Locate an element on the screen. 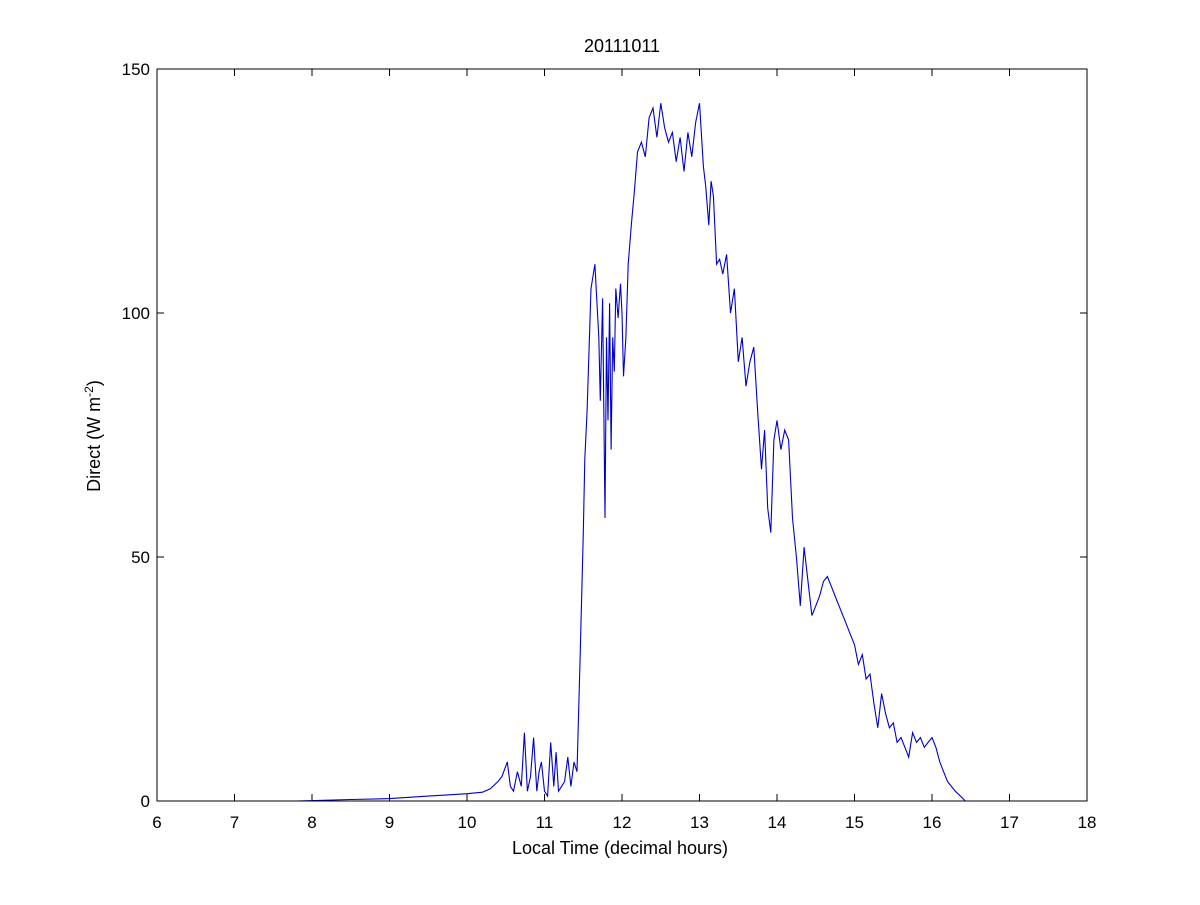 The height and width of the screenshot is (905, 1200). y-axis-label-superscript: -2 is located at coordinates (89, 391).